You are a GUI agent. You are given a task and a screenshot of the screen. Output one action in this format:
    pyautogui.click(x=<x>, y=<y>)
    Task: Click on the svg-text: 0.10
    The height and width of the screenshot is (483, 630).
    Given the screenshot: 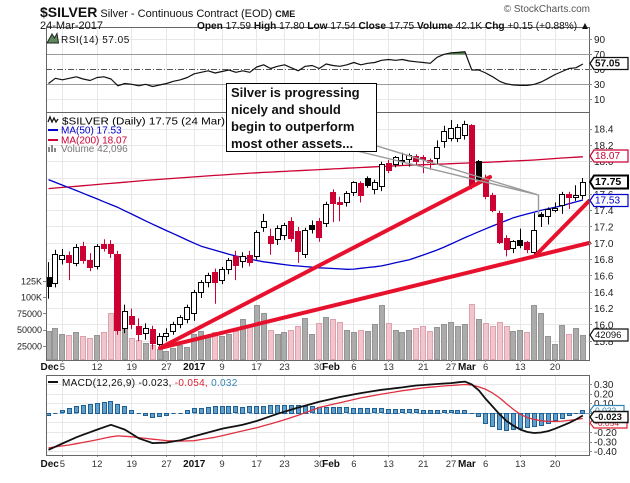 What is the action you would take?
    pyautogui.click(x=604, y=404)
    